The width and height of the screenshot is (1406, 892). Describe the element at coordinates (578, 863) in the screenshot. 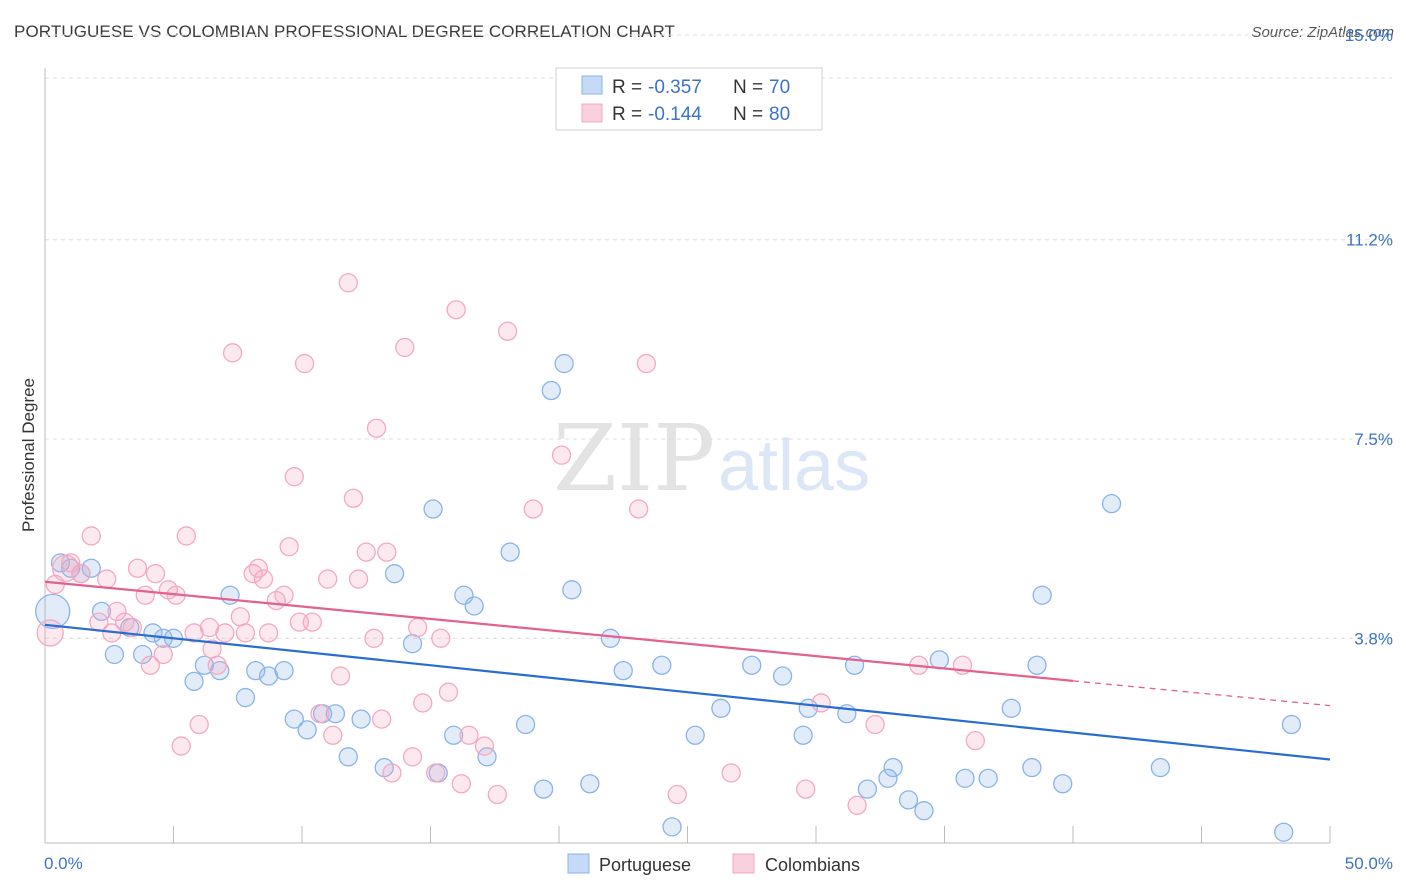

I see `bottom-legend-swatch-portuguese` at that location.